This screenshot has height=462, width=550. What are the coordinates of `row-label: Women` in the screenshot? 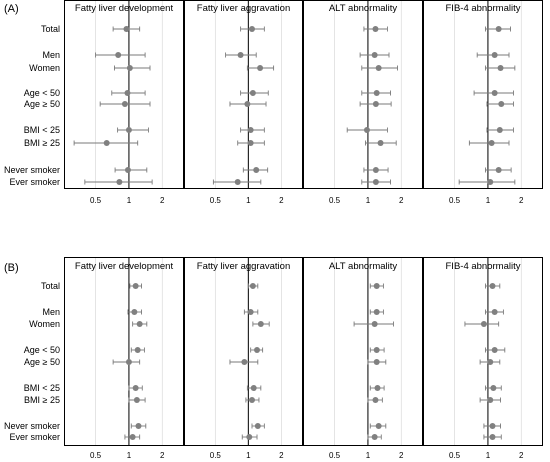 It's located at (44, 324).